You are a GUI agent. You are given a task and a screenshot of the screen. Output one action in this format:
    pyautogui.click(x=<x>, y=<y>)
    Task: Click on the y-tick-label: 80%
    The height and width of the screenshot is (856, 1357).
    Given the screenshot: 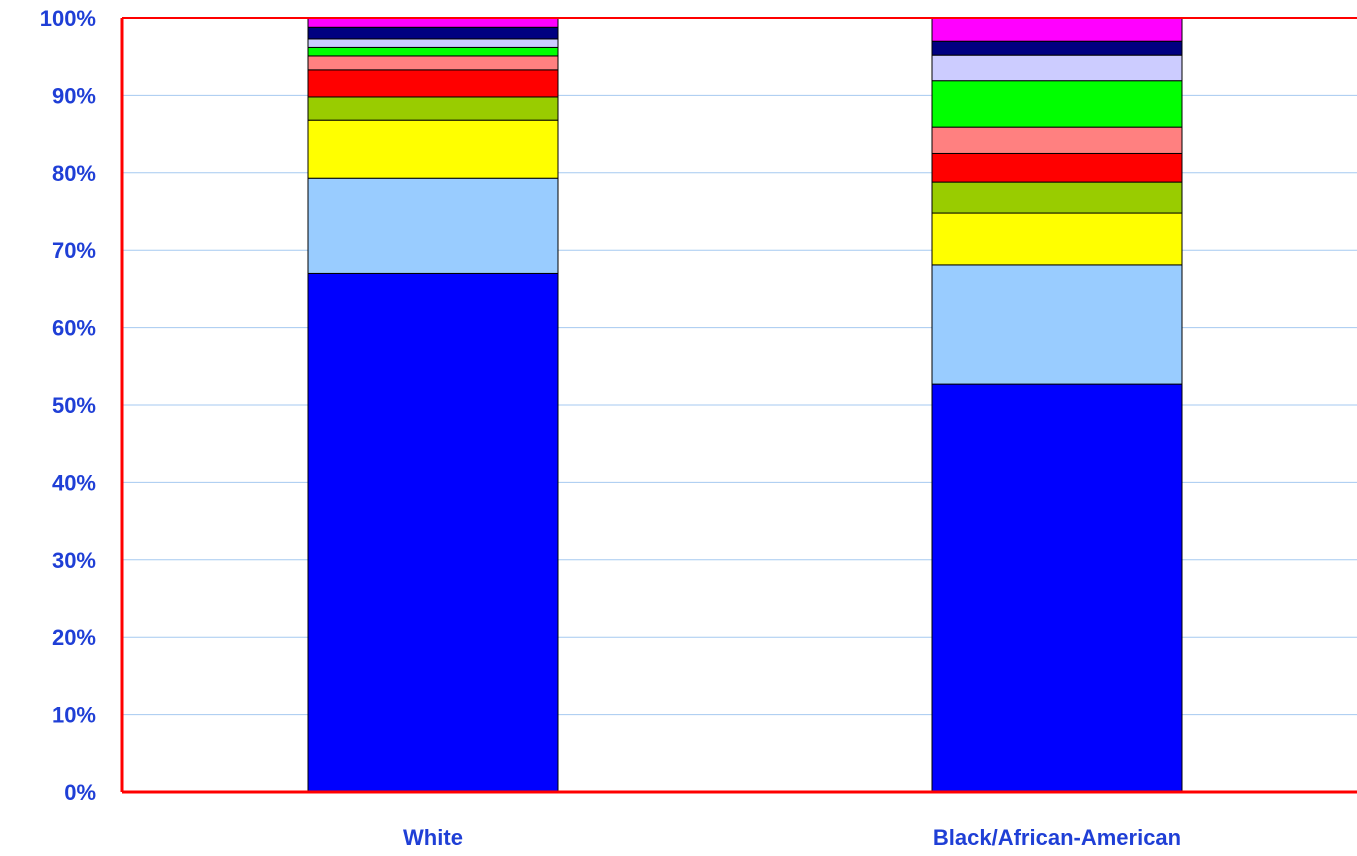 What is the action you would take?
    pyautogui.click(x=74, y=173)
    